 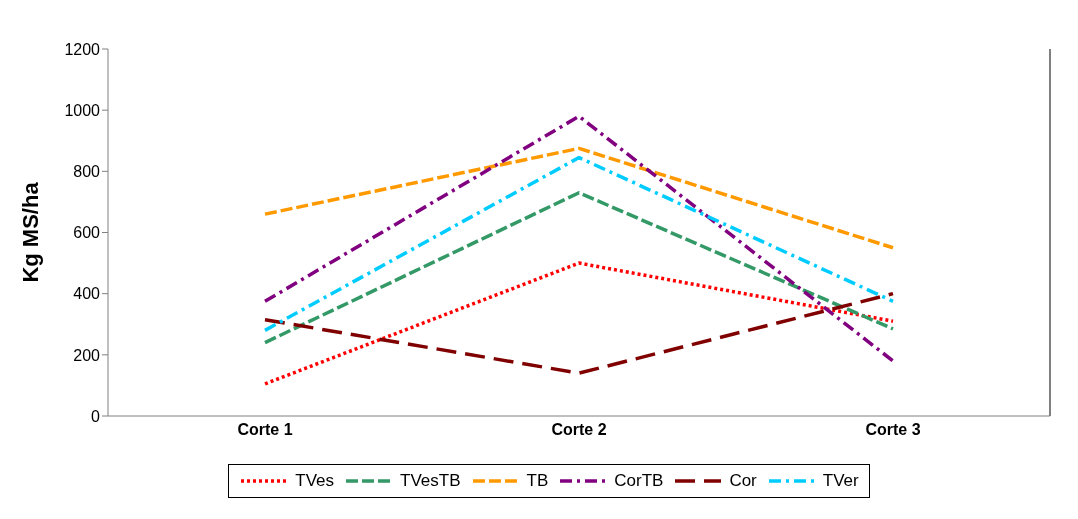 What do you see at coordinates (87, 172) in the screenshot?
I see `y-tick-label: 800` at bounding box center [87, 172].